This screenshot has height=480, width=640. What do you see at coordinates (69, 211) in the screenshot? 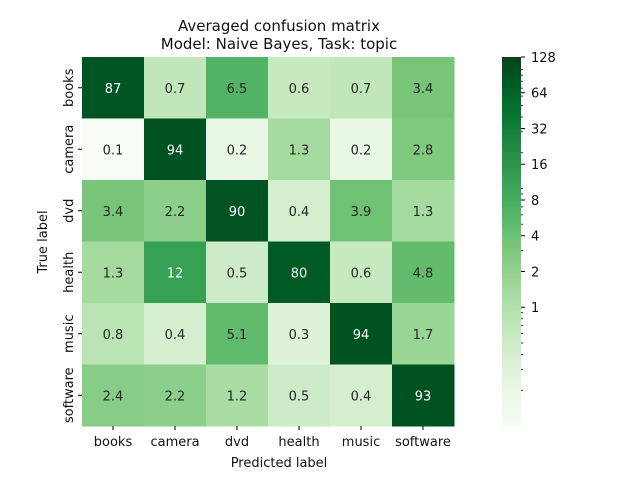
I see `y-tick-label: dvd` at bounding box center [69, 211].